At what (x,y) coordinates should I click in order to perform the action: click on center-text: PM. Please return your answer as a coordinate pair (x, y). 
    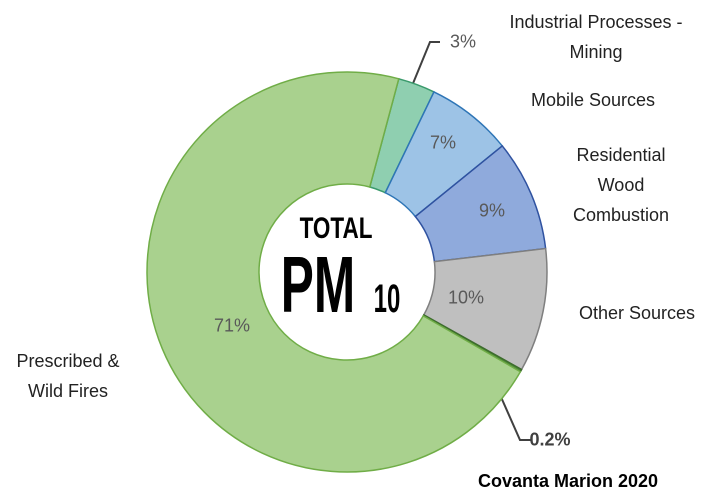
    Looking at the image, I should click on (318, 285).